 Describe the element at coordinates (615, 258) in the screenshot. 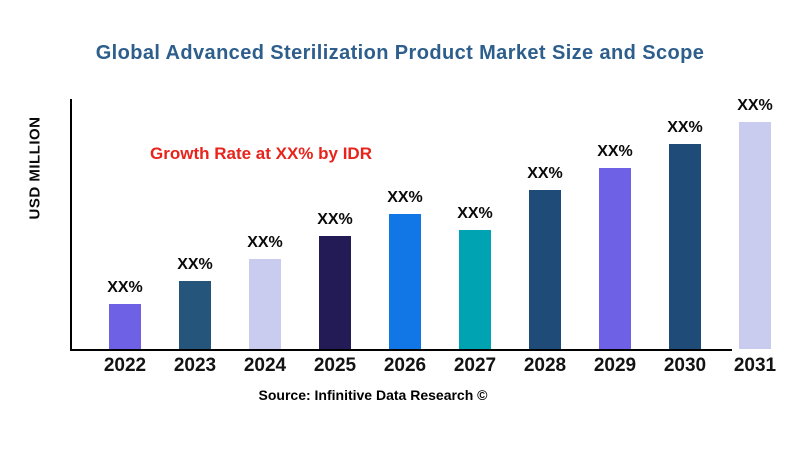

I see `bar-2029` at that location.